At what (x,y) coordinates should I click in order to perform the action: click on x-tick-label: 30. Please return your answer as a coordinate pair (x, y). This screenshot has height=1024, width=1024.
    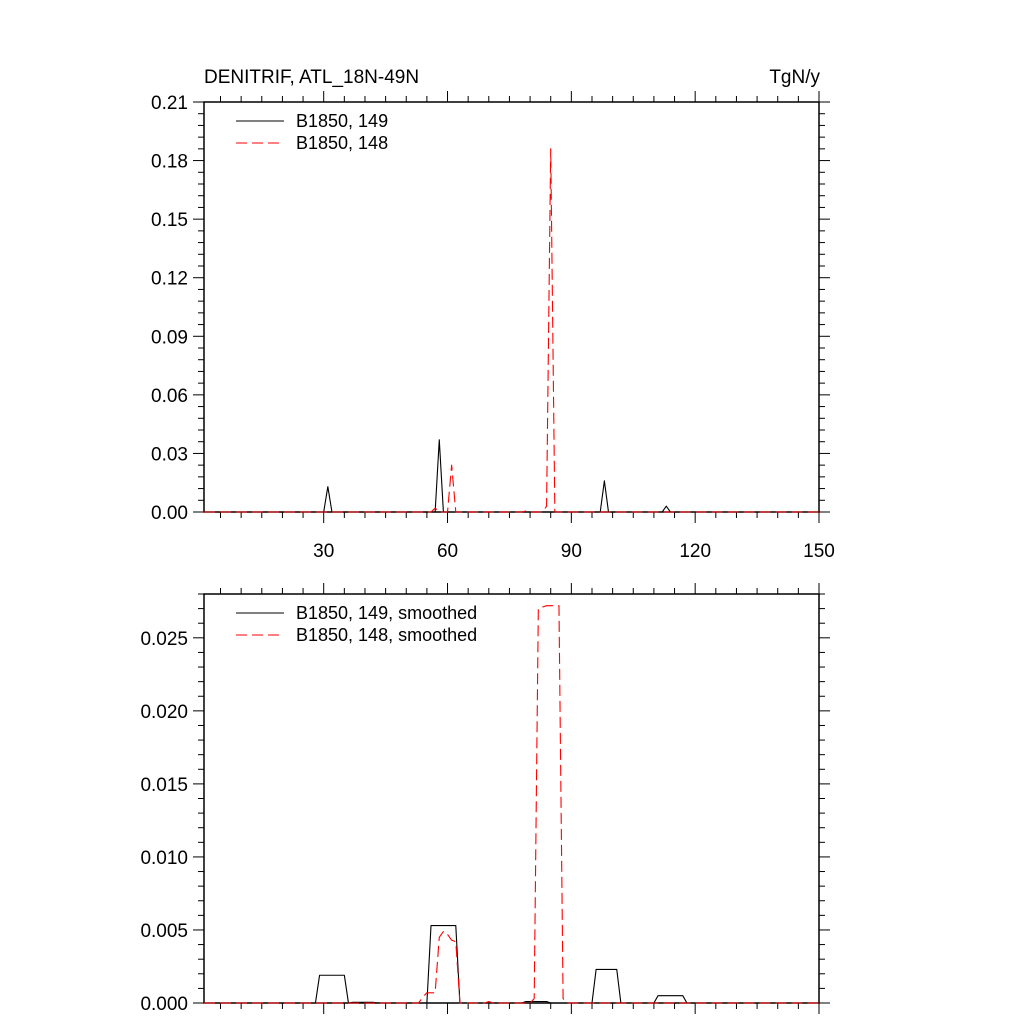
    Looking at the image, I should click on (323, 551).